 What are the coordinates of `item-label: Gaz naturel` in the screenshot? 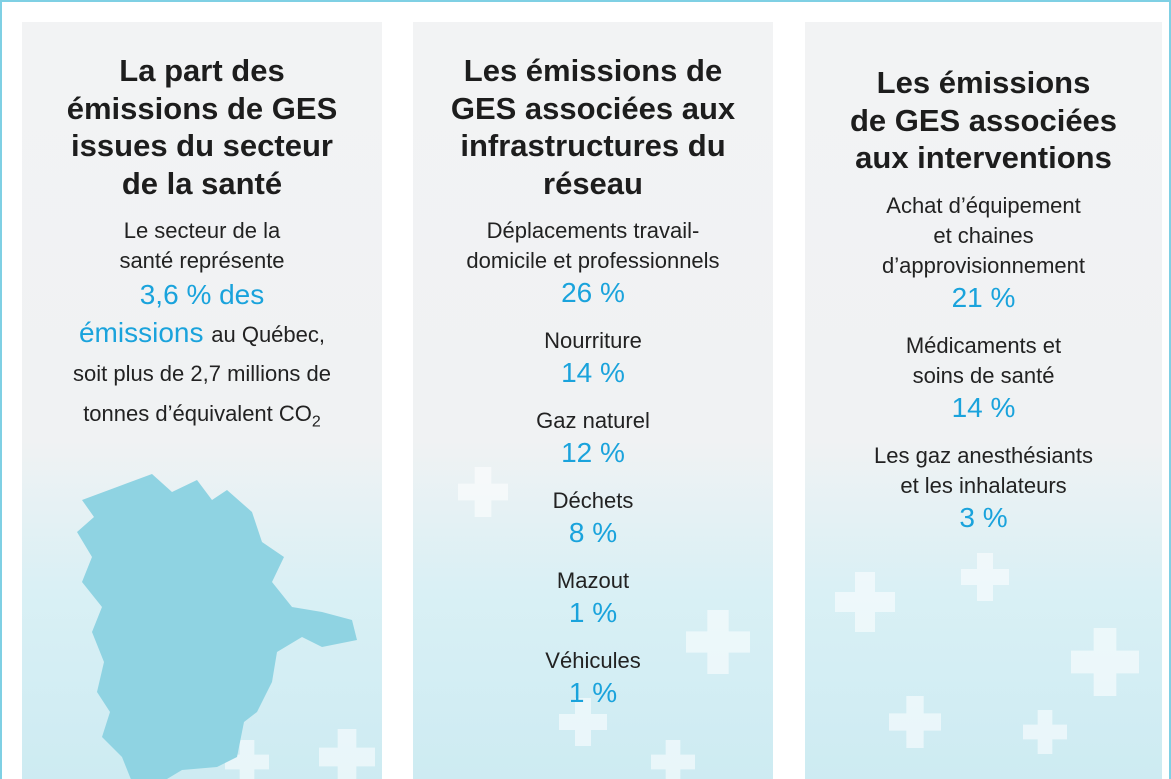 It's located at (593, 420).